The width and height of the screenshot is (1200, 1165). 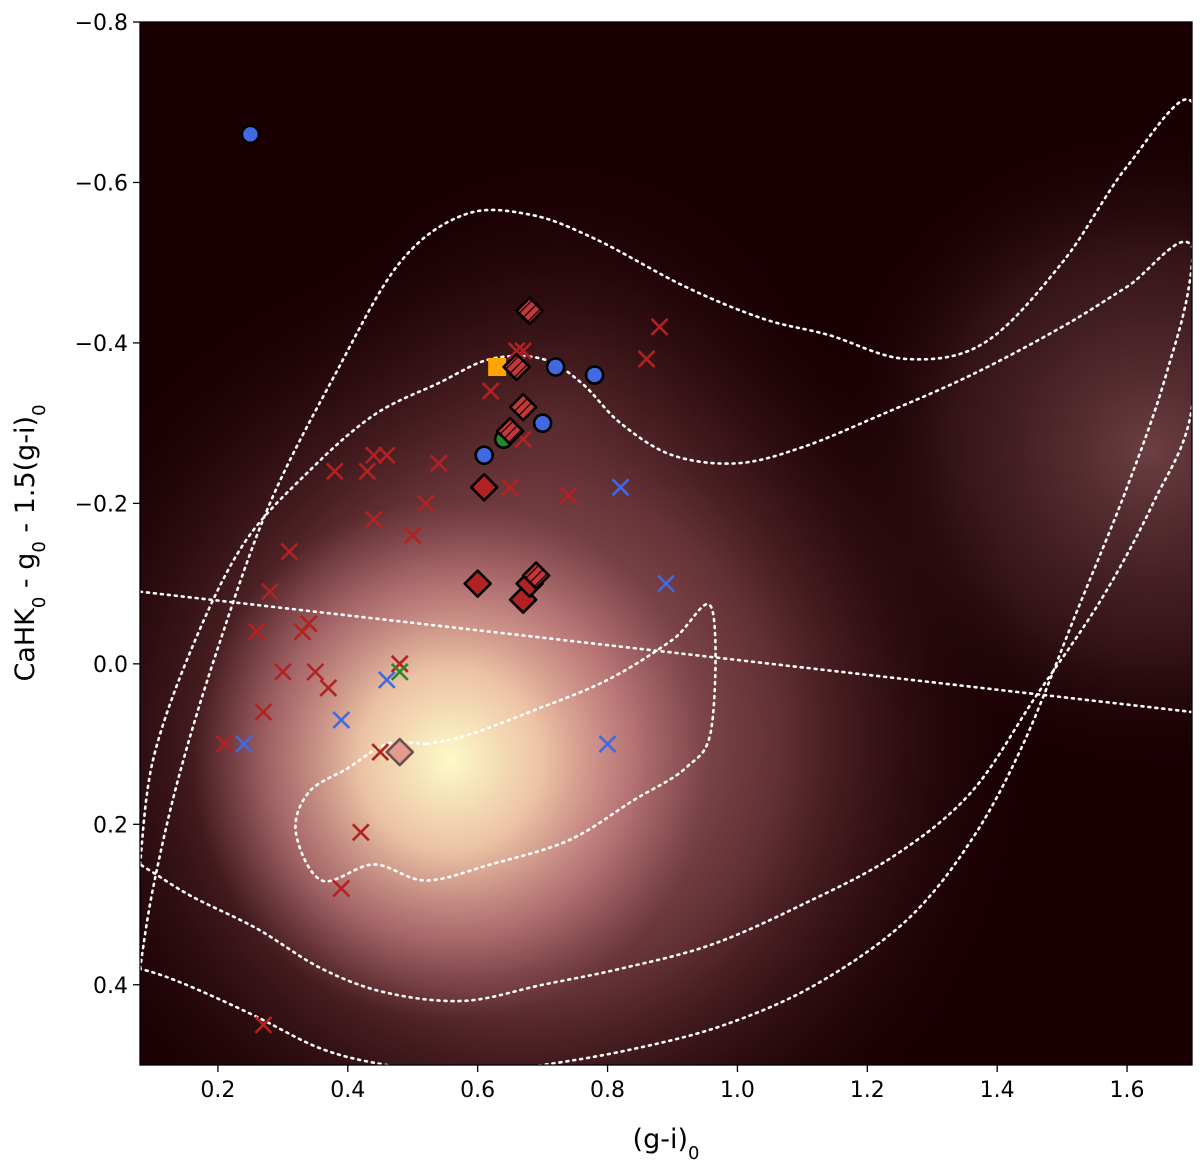 What do you see at coordinates (347, 1090) in the screenshot?
I see `x-tick-label: 0.4` at bounding box center [347, 1090].